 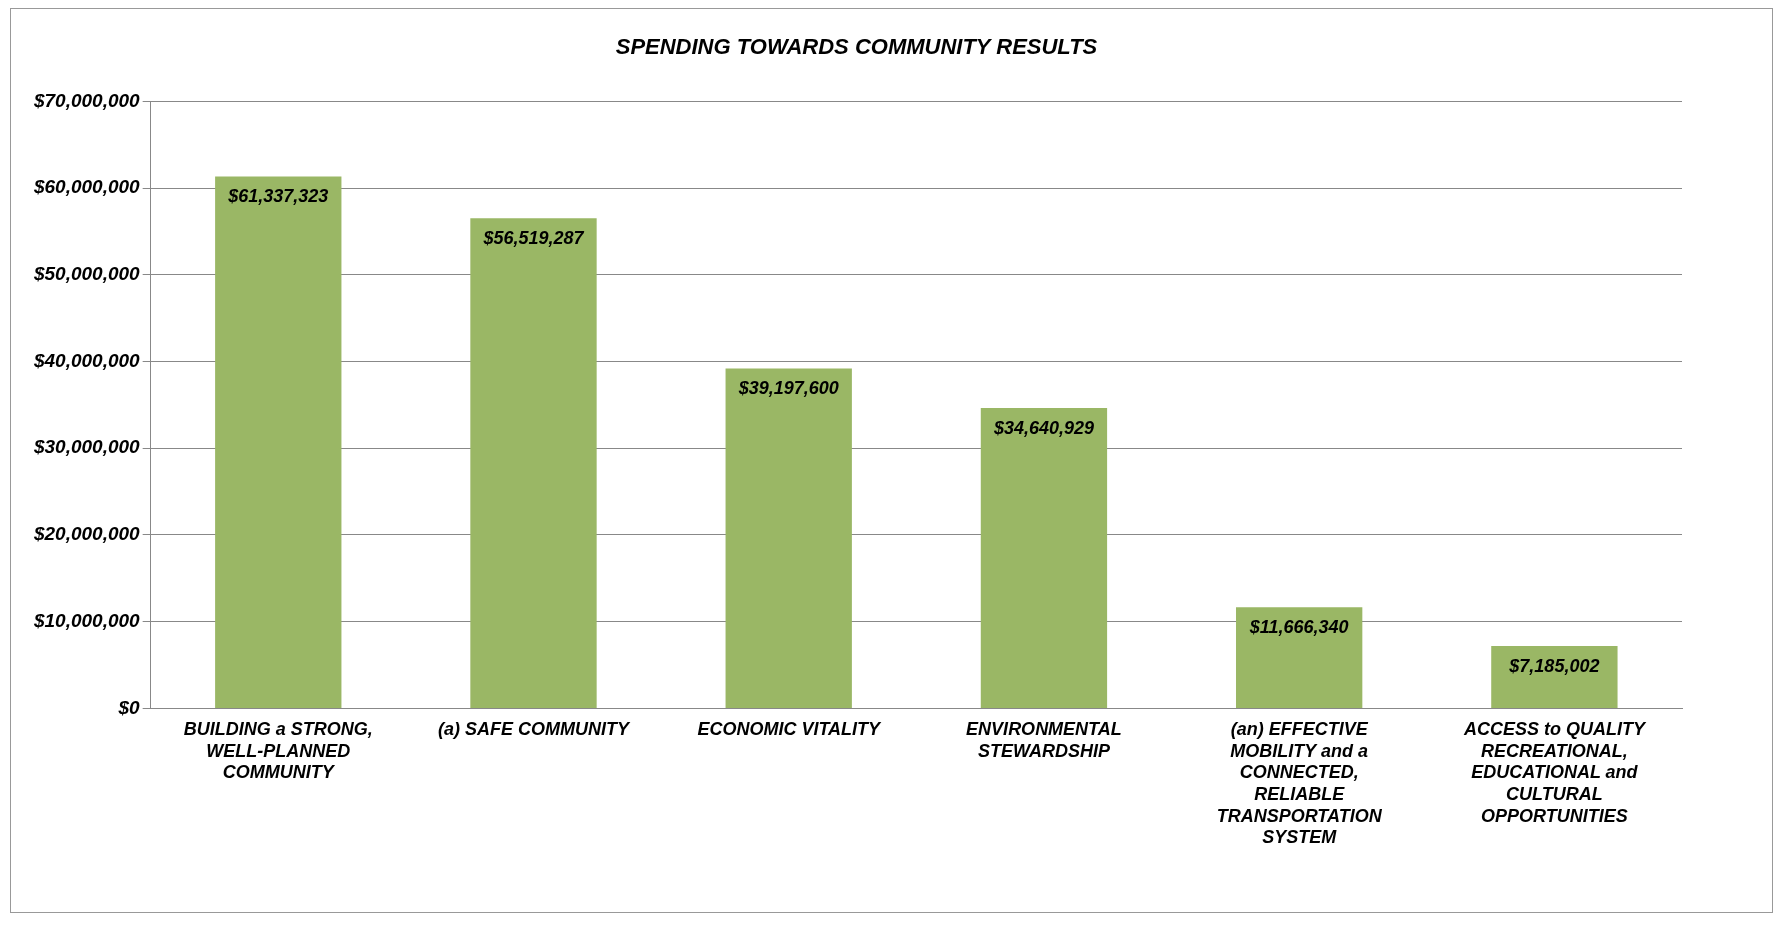 What do you see at coordinates (278, 196) in the screenshot?
I see `data-label: $61,337,323` at bounding box center [278, 196].